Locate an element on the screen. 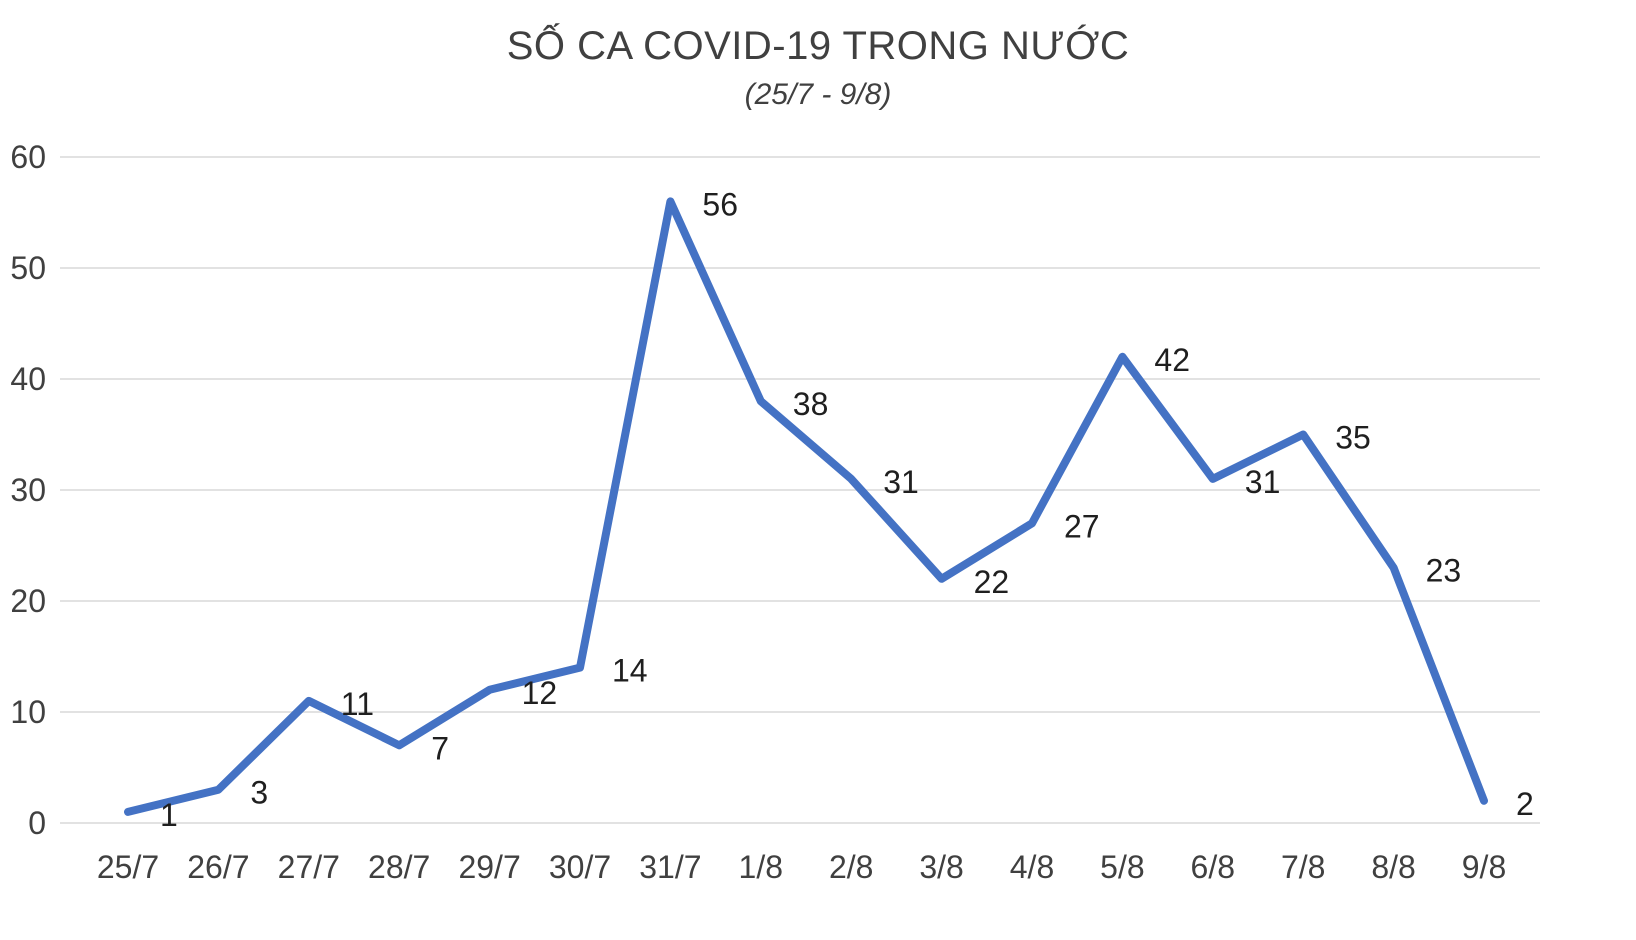 The image size is (1636, 940). data-label: 42 is located at coordinates (1172, 360).